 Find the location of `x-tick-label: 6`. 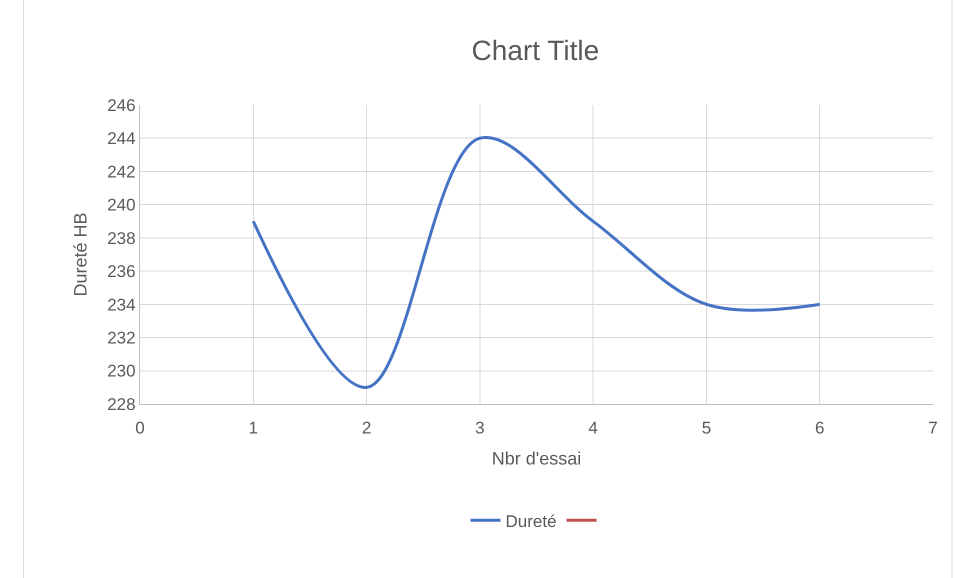

x-tick-label: 6 is located at coordinates (819, 428).